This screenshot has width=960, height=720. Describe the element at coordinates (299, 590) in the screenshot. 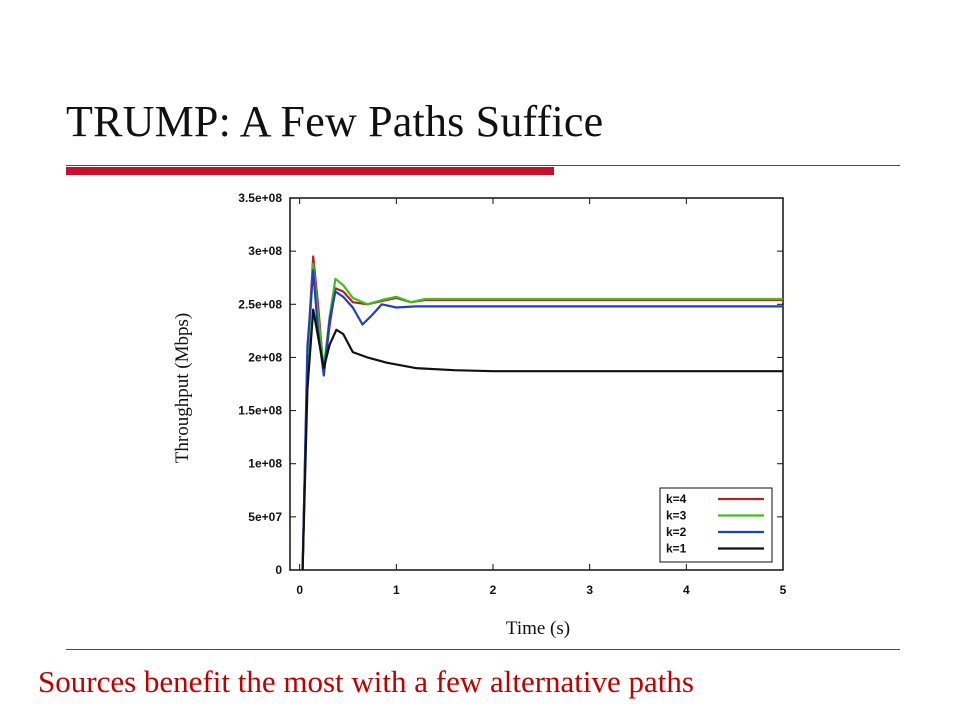

I see `x-tick-label: 0` at that location.